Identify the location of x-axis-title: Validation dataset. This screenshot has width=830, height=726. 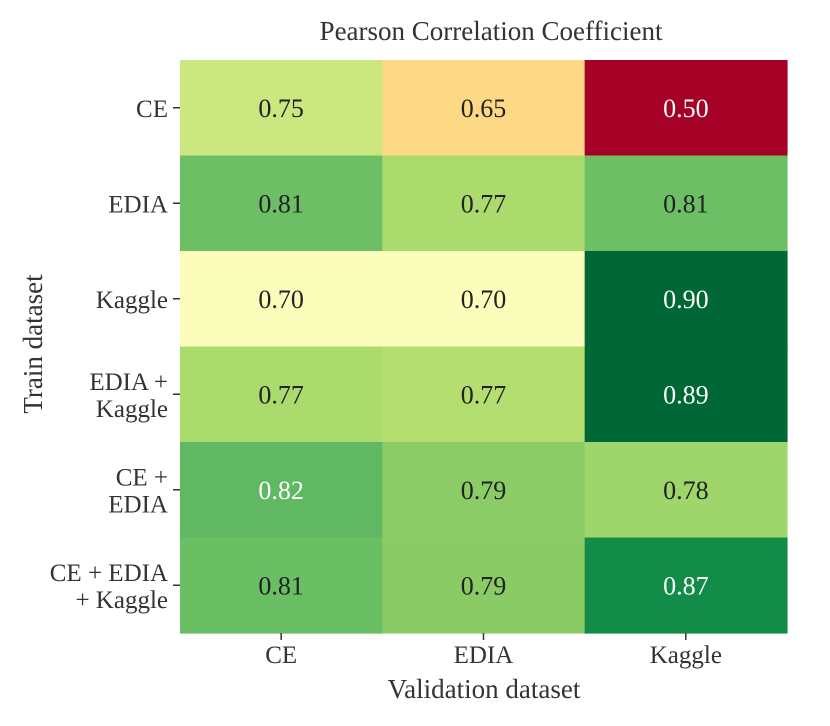
(484, 689).